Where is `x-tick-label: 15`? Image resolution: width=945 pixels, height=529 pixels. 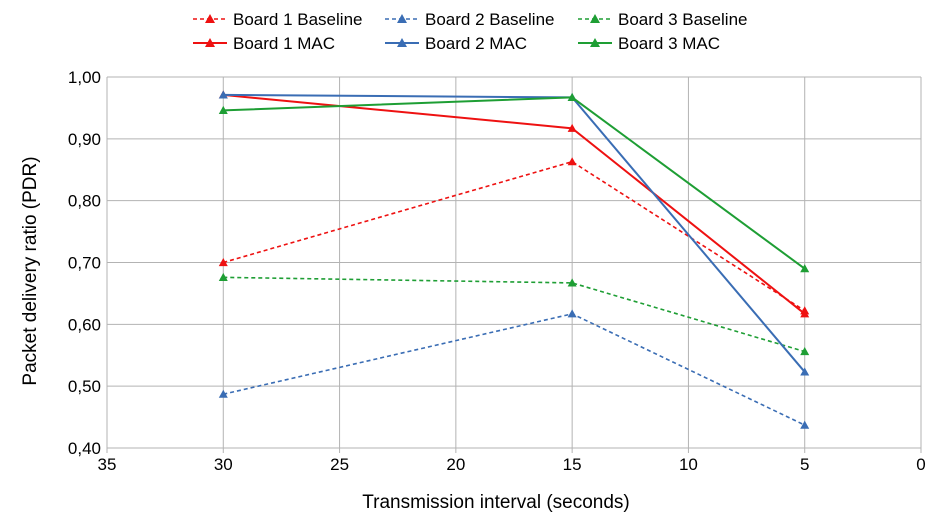
x-tick-label: 15 is located at coordinates (572, 464).